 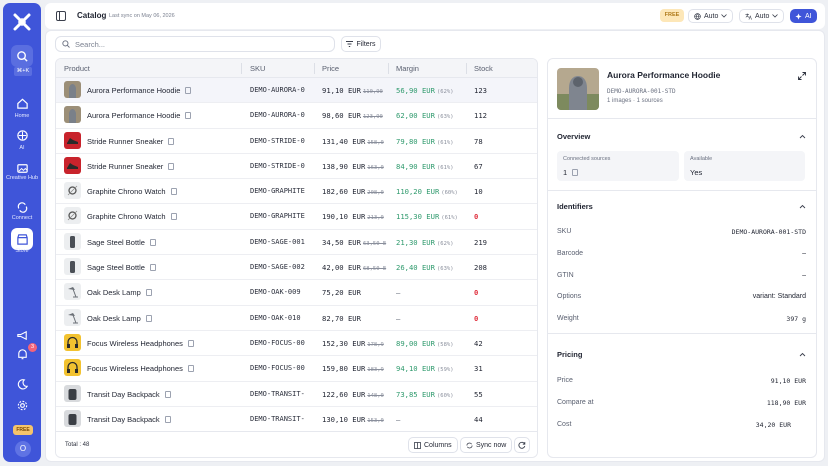 I want to click on product-sku: DEMO-SAGE-001, so click(x=277, y=241).